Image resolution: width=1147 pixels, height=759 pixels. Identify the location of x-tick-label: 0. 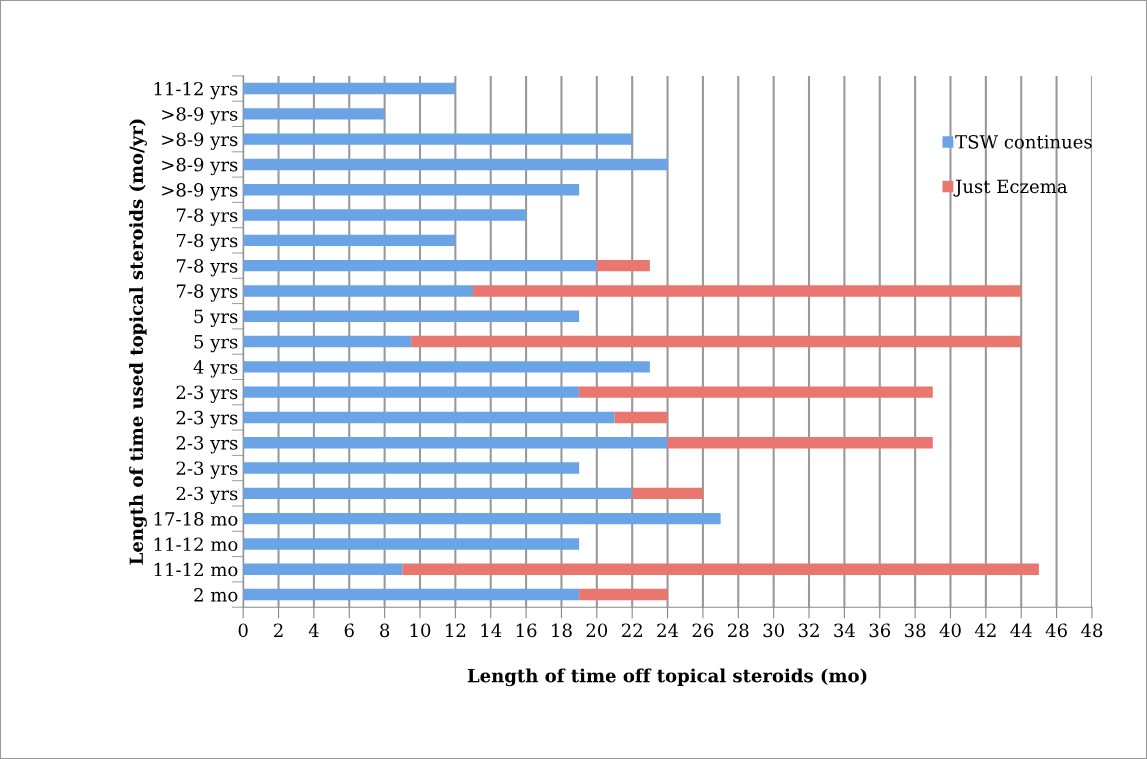
(243, 630).